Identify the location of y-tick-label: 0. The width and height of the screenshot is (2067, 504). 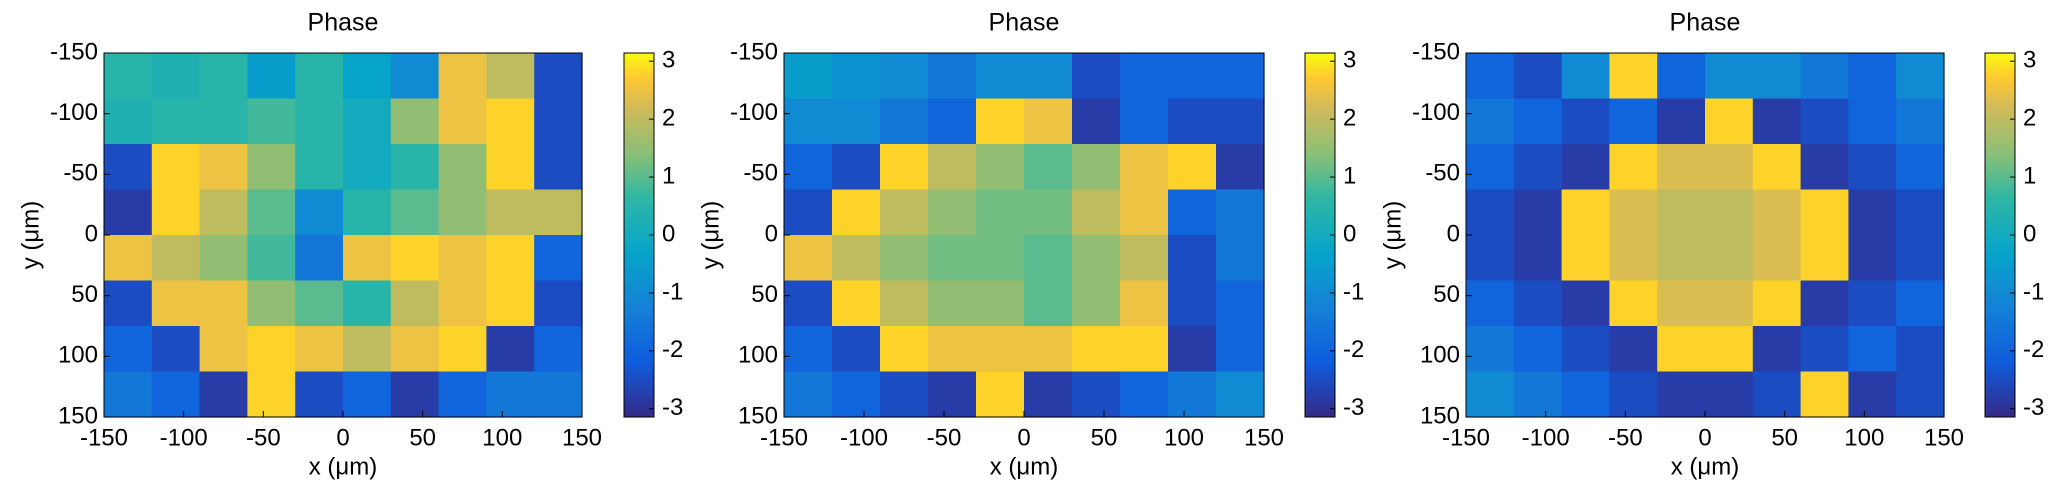
(91, 233).